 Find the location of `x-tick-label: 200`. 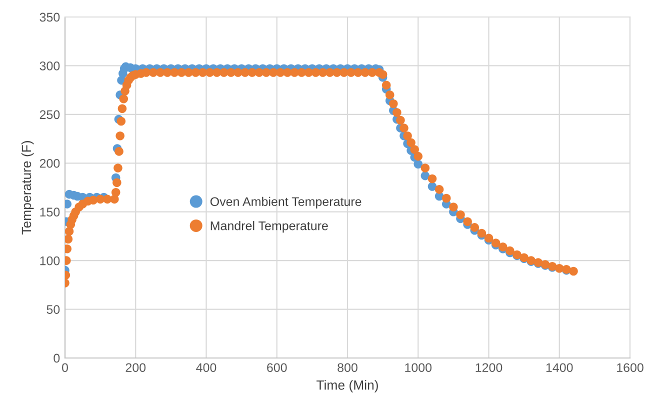

x-tick-label: 200 is located at coordinates (136, 367).